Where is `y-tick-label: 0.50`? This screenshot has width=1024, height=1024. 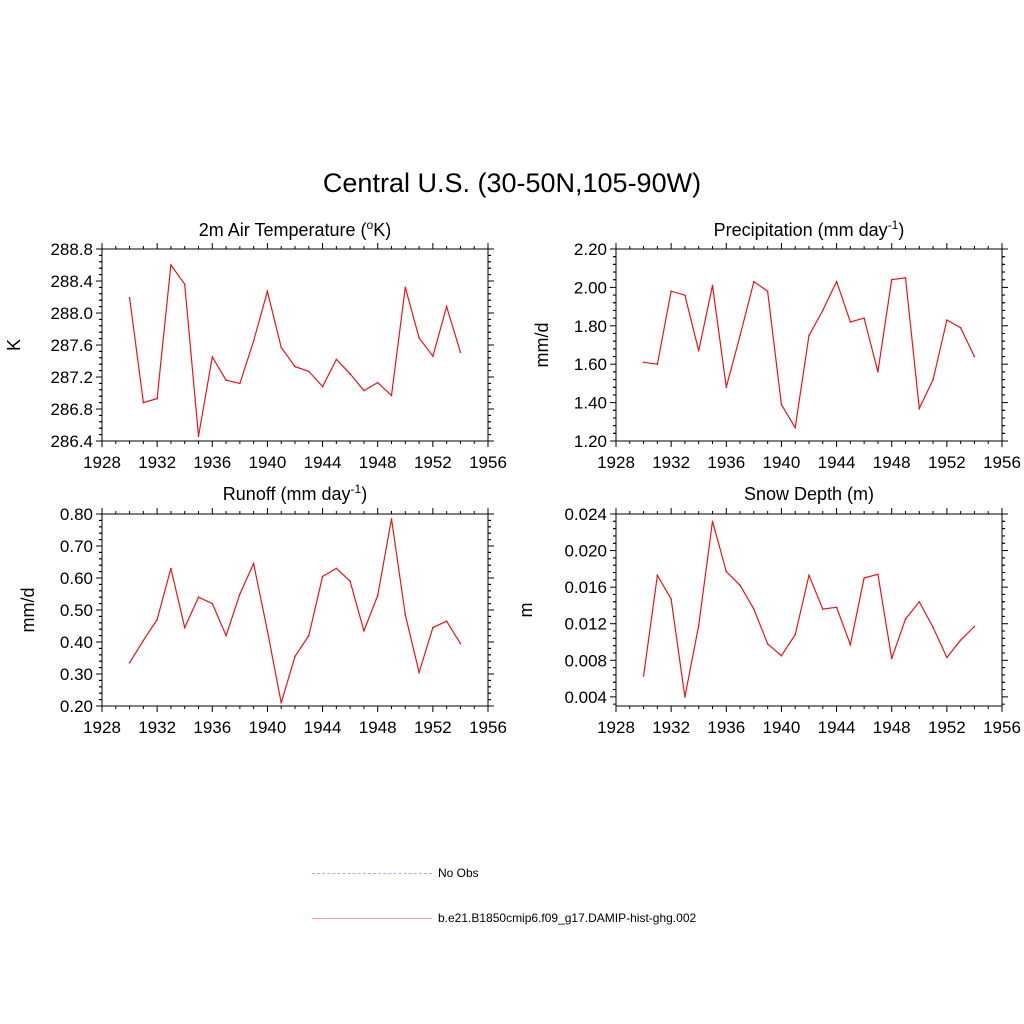
y-tick-label: 0.50 is located at coordinates (76, 610).